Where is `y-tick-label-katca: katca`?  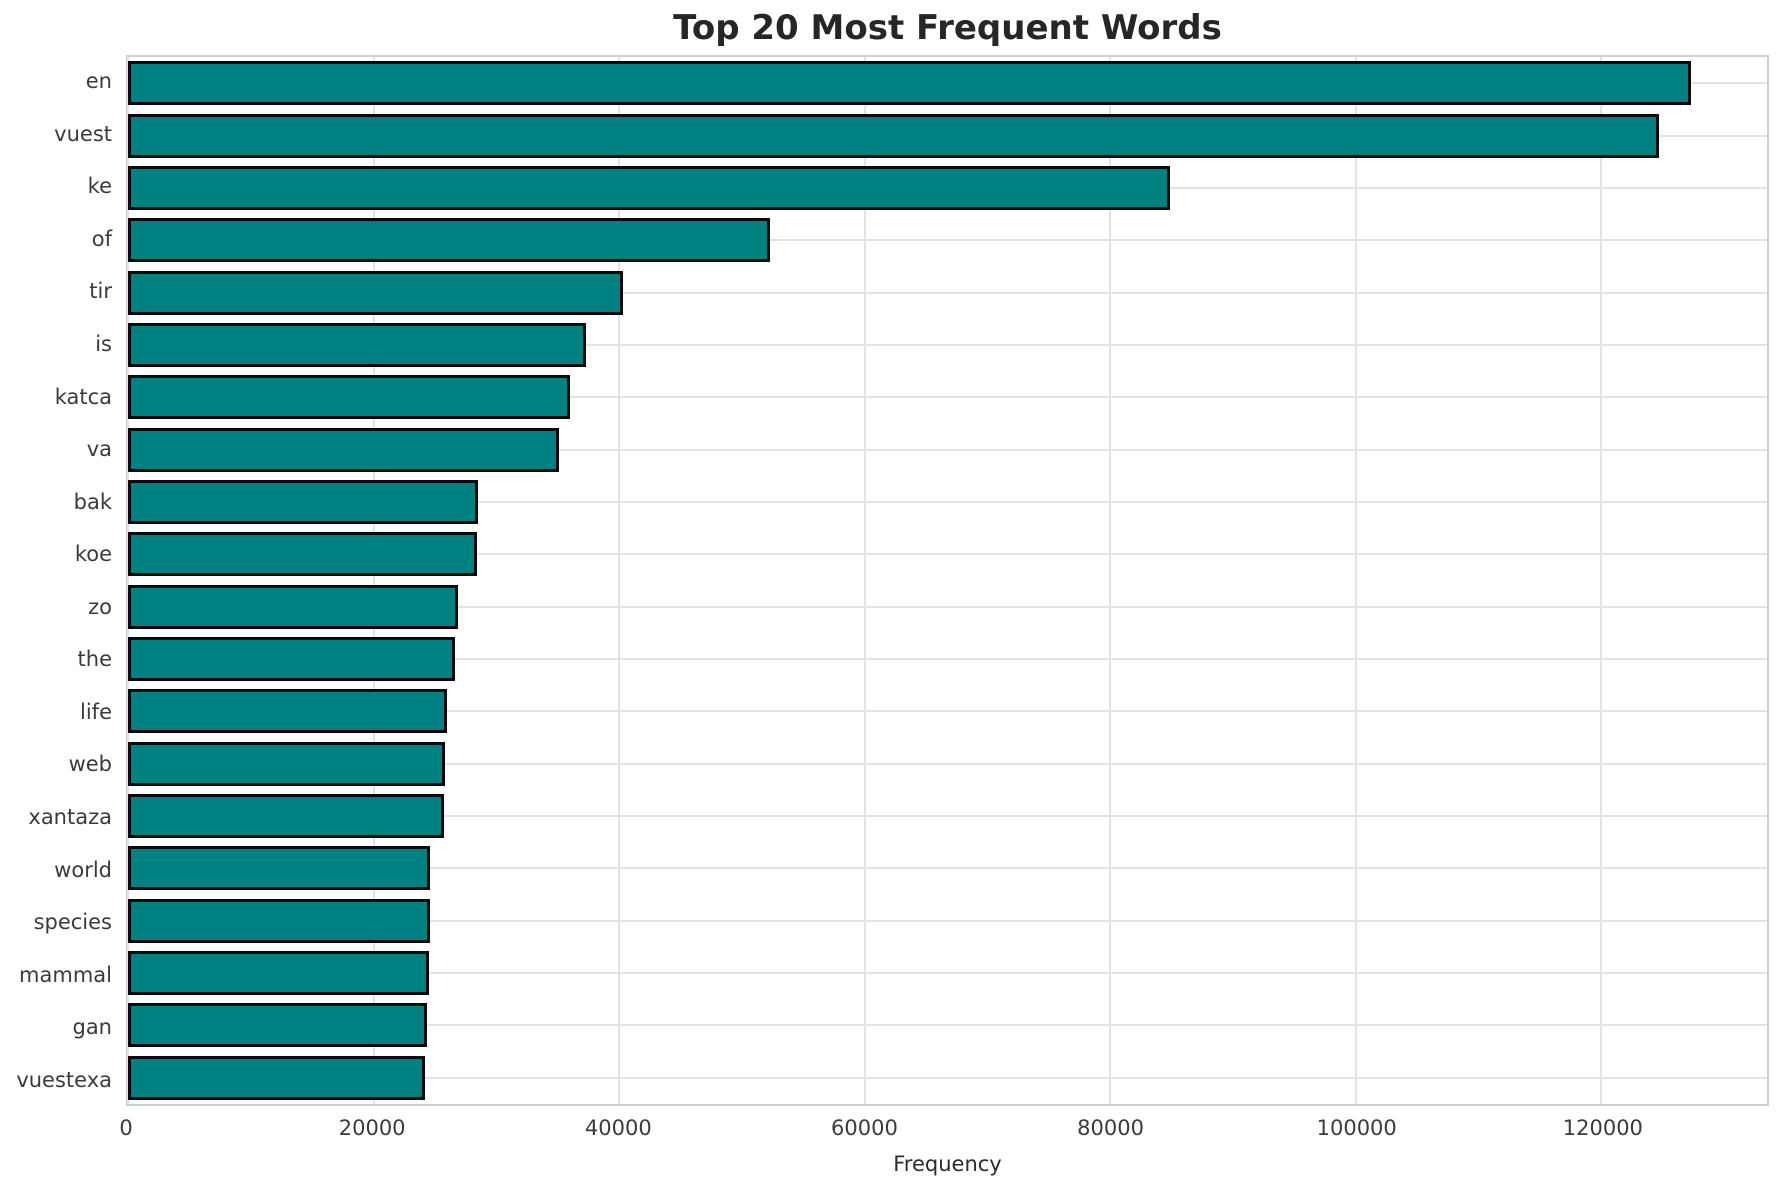 y-tick-label-katca: katca is located at coordinates (83, 396).